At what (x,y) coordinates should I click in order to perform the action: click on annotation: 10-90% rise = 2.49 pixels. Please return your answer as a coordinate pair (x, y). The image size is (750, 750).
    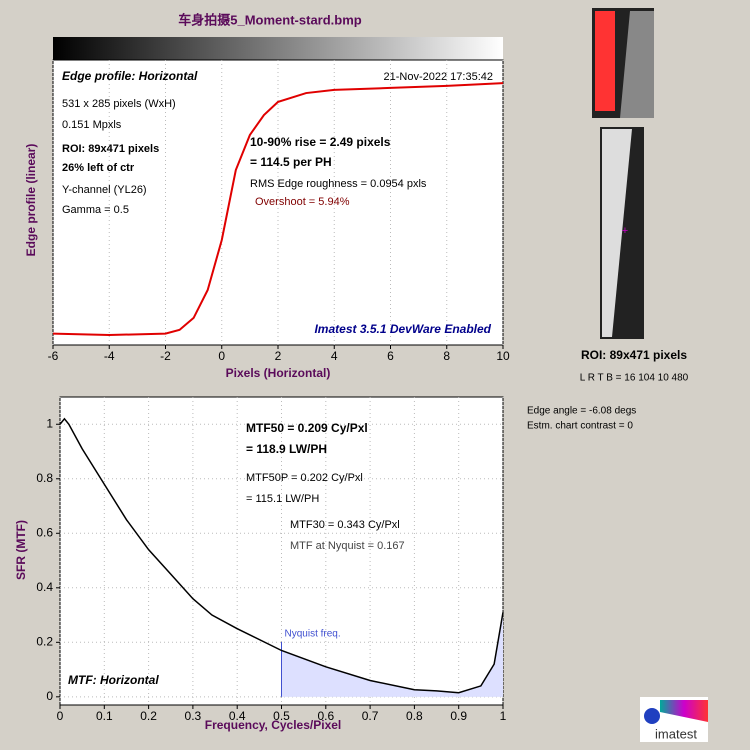
    Looking at the image, I should click on (320, 142).